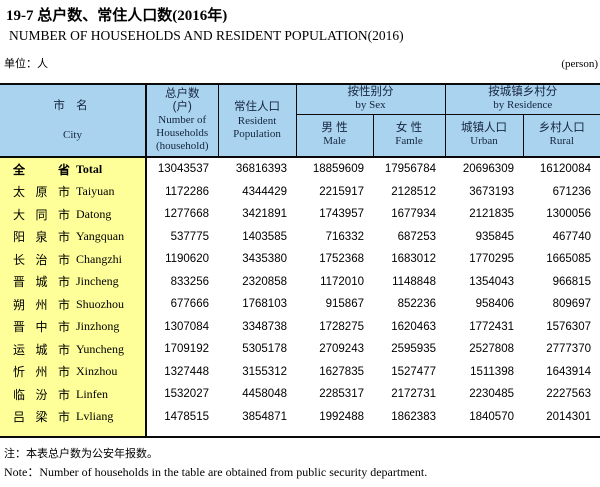  What do you see at coordinates (73, 304) in the screenshot?
I see `cell-city: 朔 州 市 Shuozhou` at bounding box center [73, 304].